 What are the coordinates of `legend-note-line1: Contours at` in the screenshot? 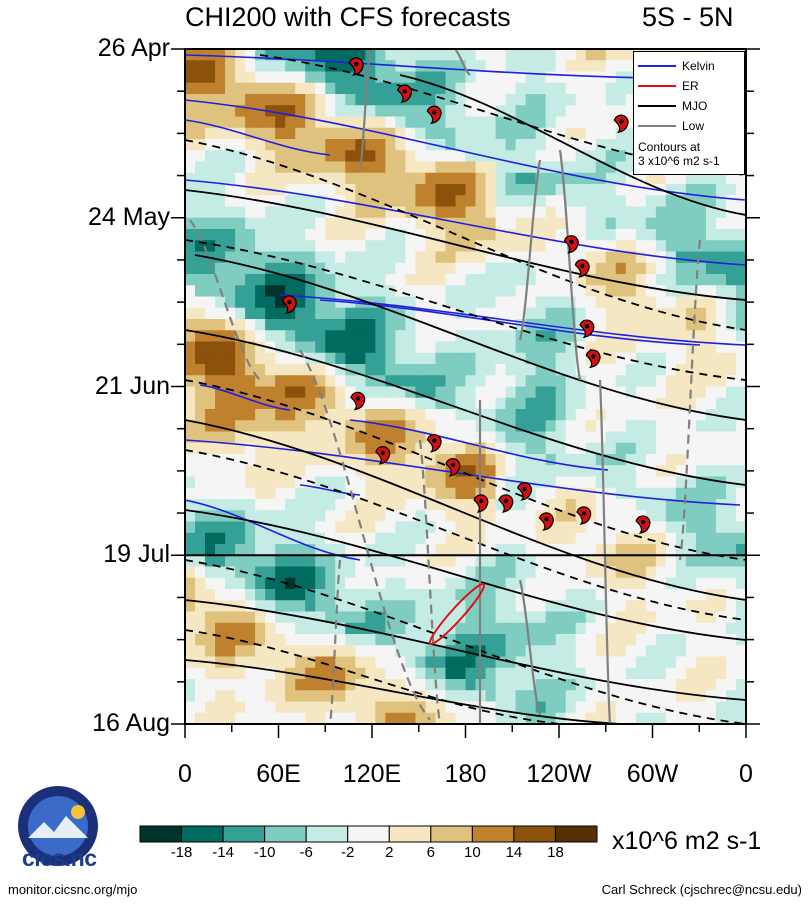 It's located at (669, 147).